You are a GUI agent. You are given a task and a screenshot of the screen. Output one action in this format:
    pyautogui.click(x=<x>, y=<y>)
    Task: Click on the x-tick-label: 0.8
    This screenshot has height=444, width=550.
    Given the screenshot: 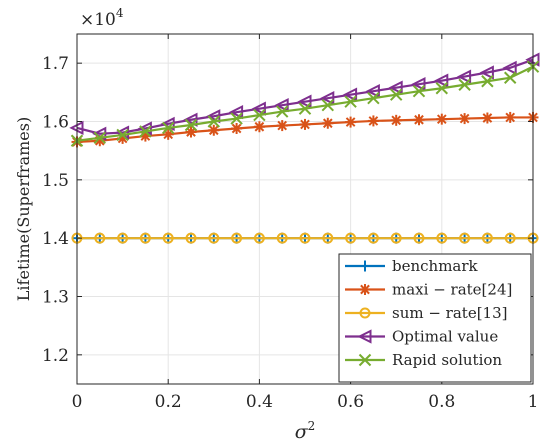 What is the action you would take?
    pyautogui.click(x=441, y=402)
    